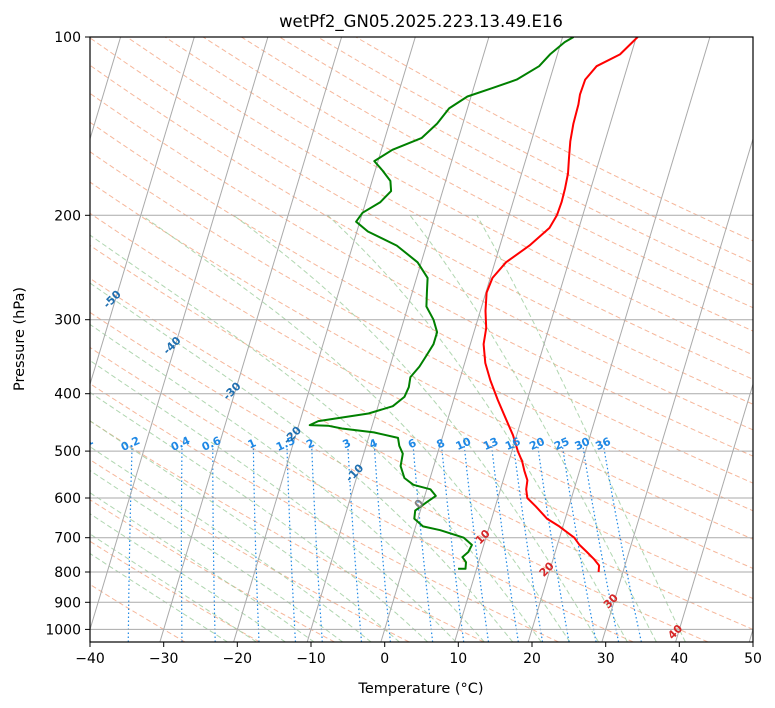 This screenshot has width=775, height=708. What do you see at coordinates (238, 659) in the screenshot?
I see `x-tick-label: −20` at bounding box center [238, 659].